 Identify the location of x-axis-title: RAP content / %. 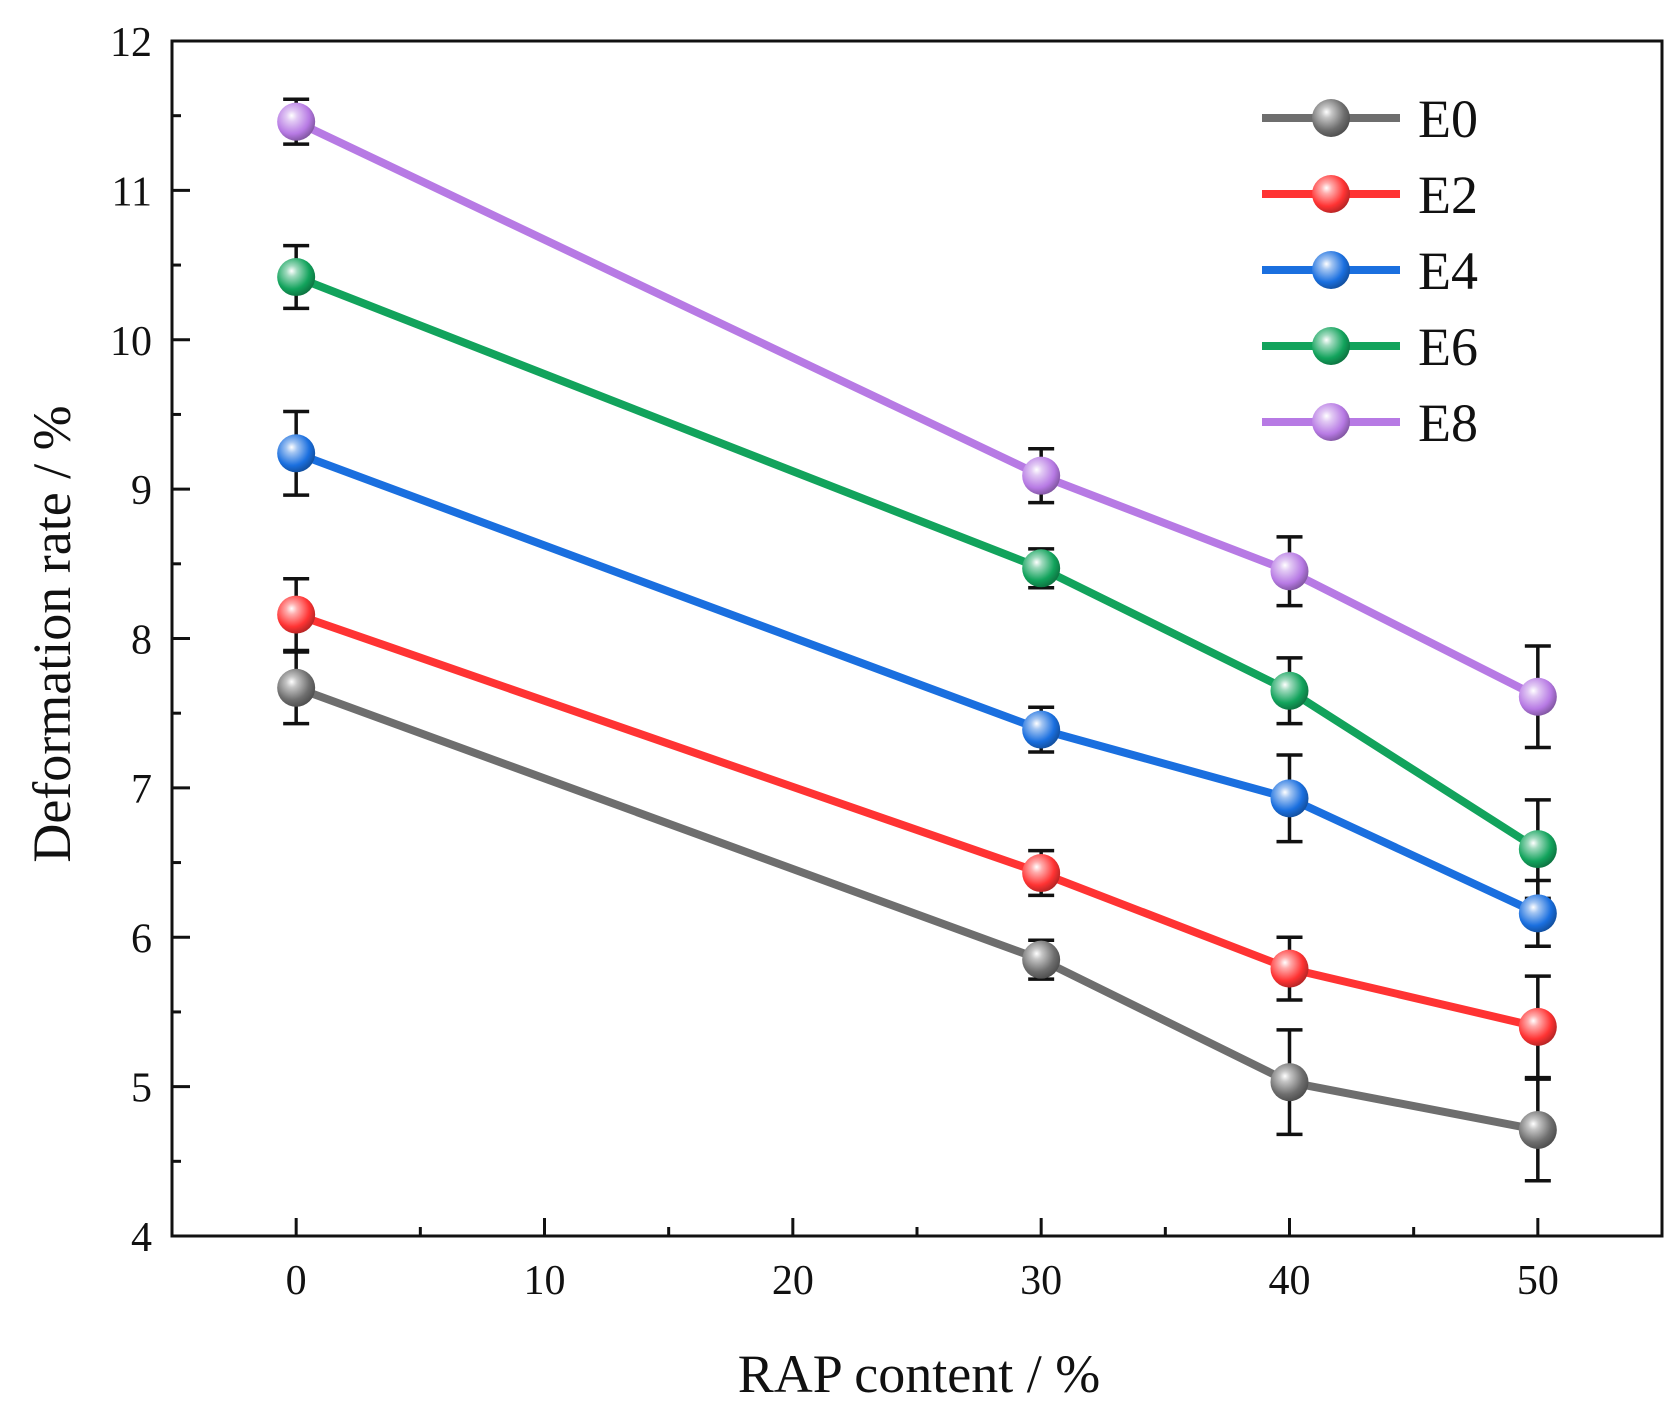
(919, 1374).